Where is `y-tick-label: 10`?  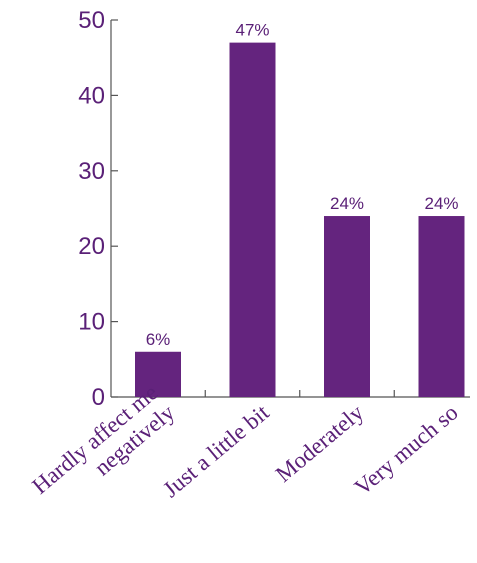
y-tick-label: 10 is located at coordinates (91, 322).